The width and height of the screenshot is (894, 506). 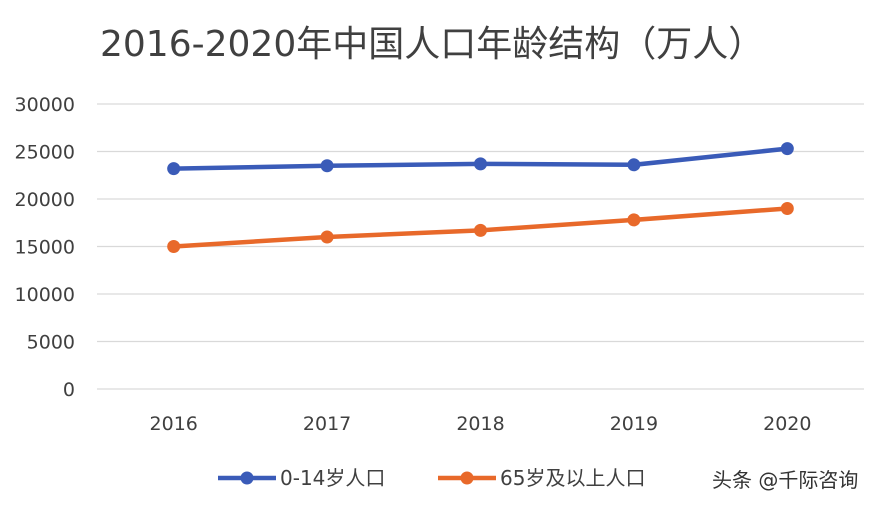 I want to click on y-tick-label: 10000, so click(x=45, y=295).